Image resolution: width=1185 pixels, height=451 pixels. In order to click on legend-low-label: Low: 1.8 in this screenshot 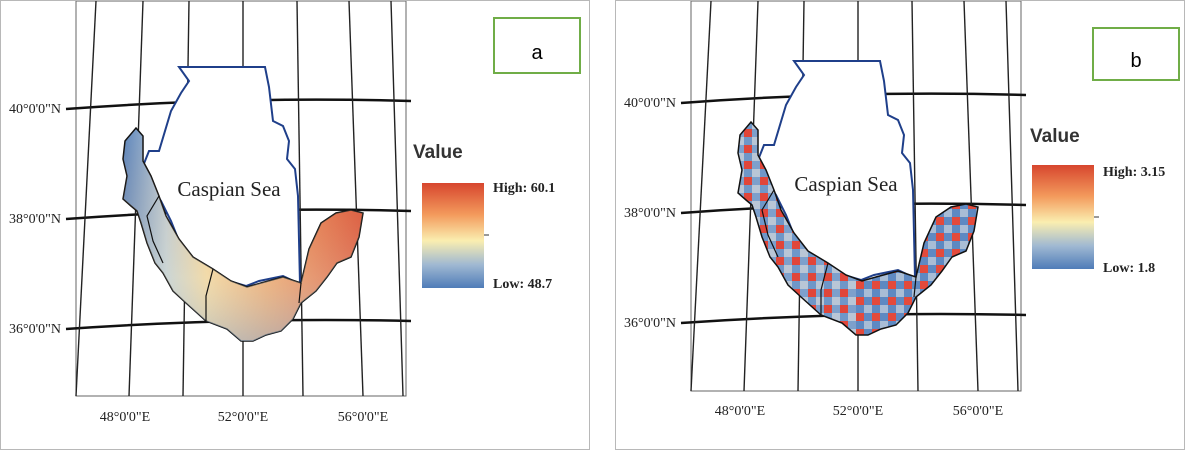, I will do `click(1129, 268)`.